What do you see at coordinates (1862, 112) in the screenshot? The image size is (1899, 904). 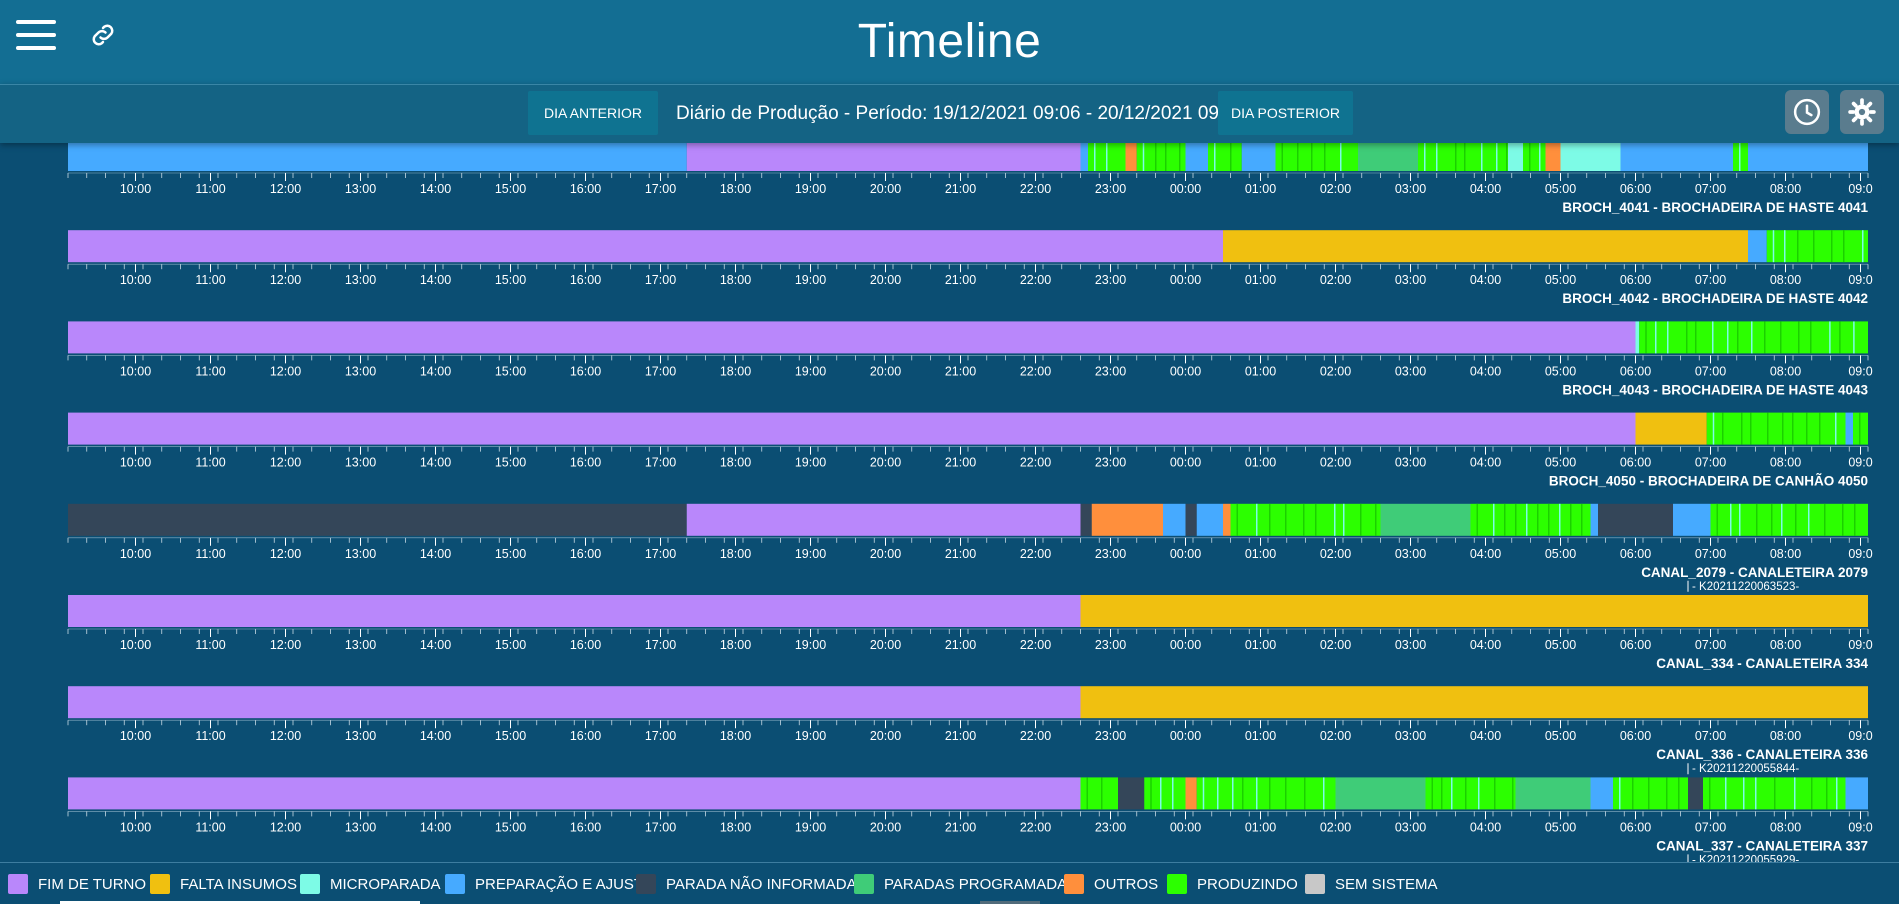 I see `settings-button` at bounding box center [1862, 112].